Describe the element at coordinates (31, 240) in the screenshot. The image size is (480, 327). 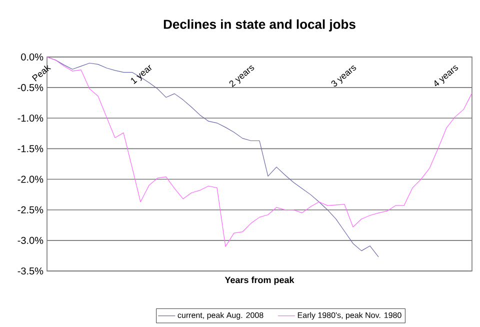
I see `y-tick-label: -3.0%` at that location.